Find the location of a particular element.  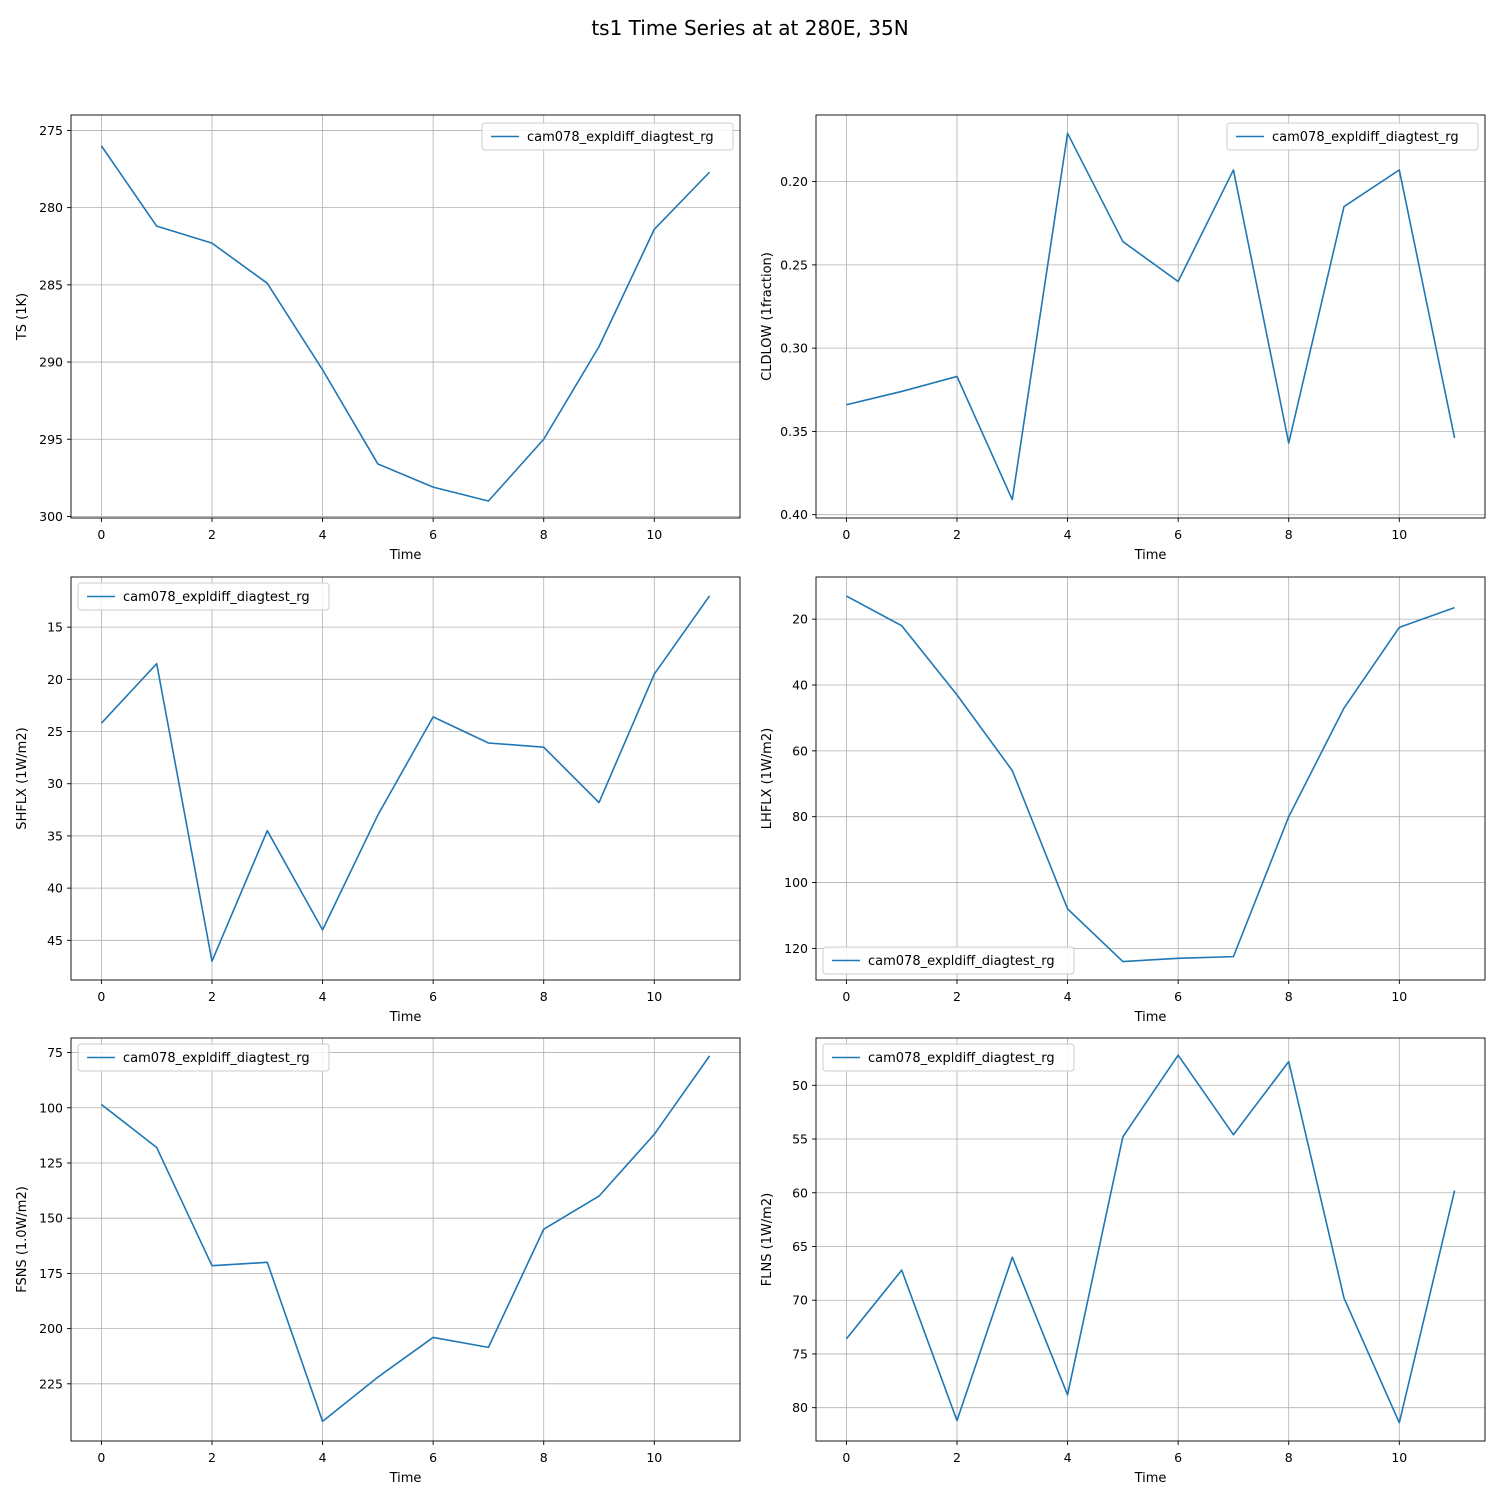

y-axis-label: TS (1K) is located at coordinates (22, 317).